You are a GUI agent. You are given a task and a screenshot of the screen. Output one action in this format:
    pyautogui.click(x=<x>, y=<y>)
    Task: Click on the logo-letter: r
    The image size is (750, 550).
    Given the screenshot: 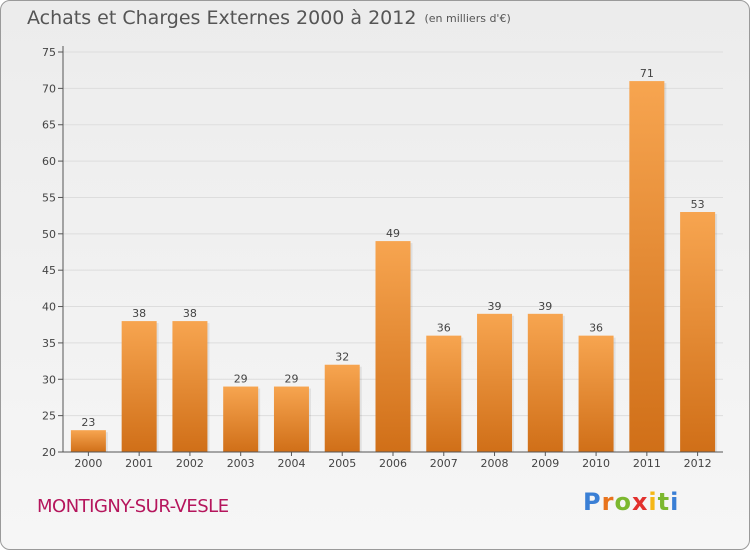 What is the action you would take?
    pyautogui.click(x=608, y=502)
    